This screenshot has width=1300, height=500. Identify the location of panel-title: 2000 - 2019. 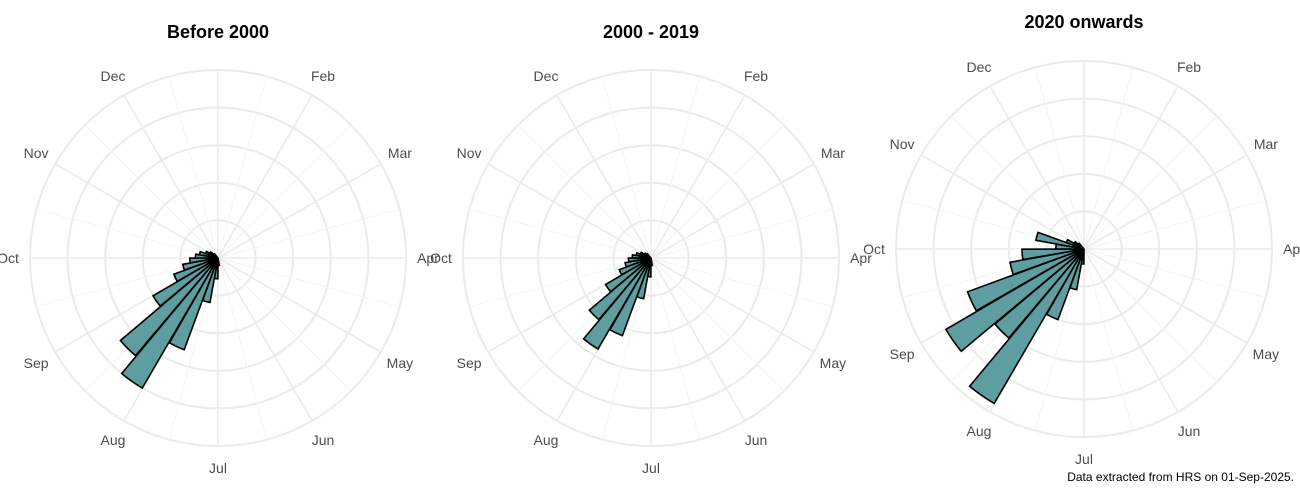
(651, 32).